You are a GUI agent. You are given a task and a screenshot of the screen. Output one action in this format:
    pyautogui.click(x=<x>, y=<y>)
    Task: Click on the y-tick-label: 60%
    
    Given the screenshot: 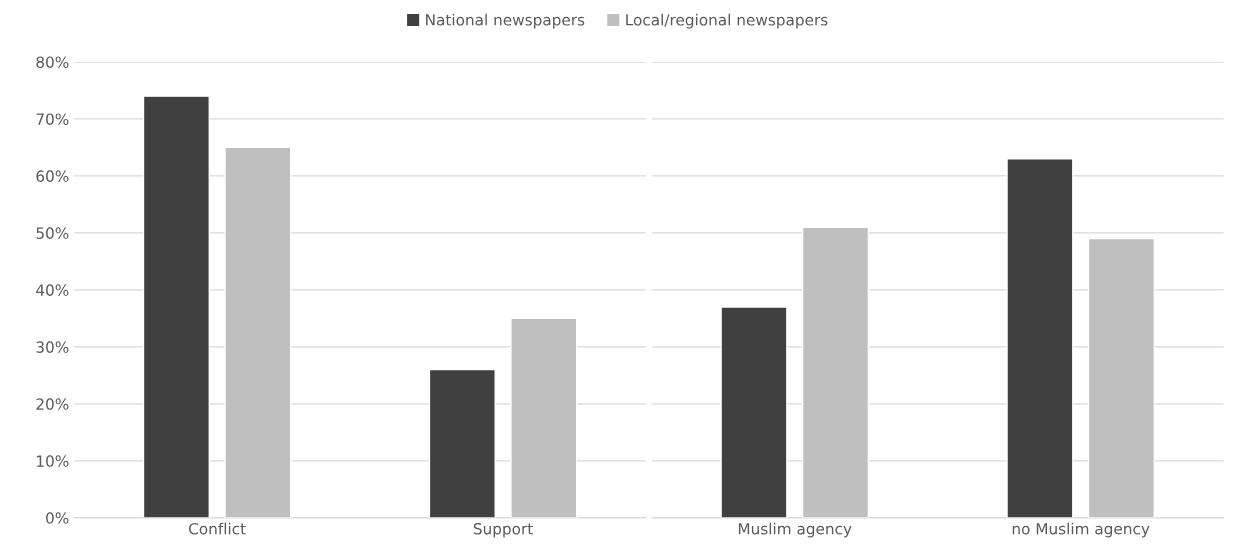 What is the action you would take?
    pyautogui.click(x=52, y=176)
    